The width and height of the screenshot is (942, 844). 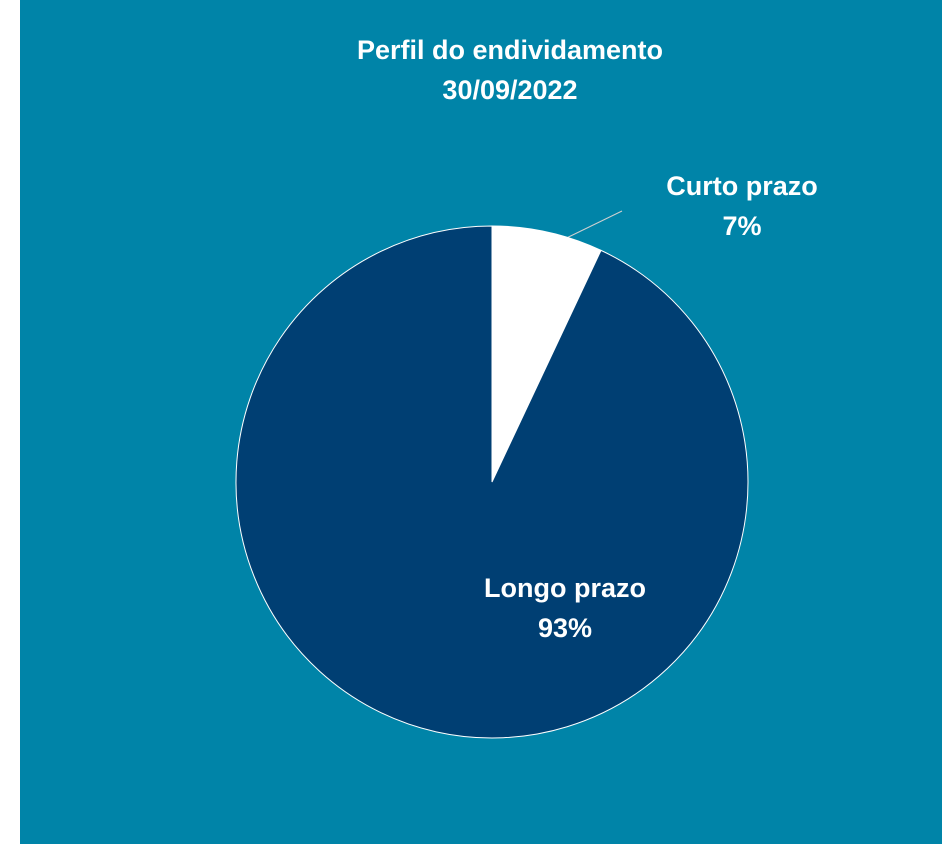 I want to click on chart-title: Perfil do endividamento, so click(x=510, y=50).